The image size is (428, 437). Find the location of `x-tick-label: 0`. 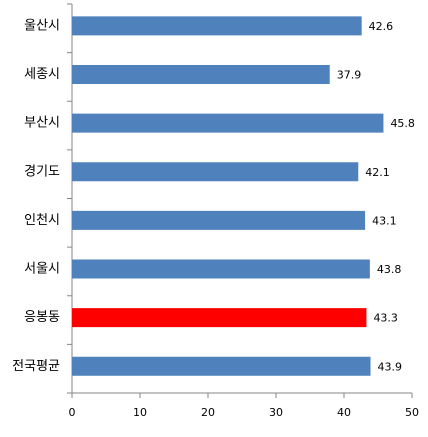

x-tick-label: 0 is located at coordinates (72, 412).